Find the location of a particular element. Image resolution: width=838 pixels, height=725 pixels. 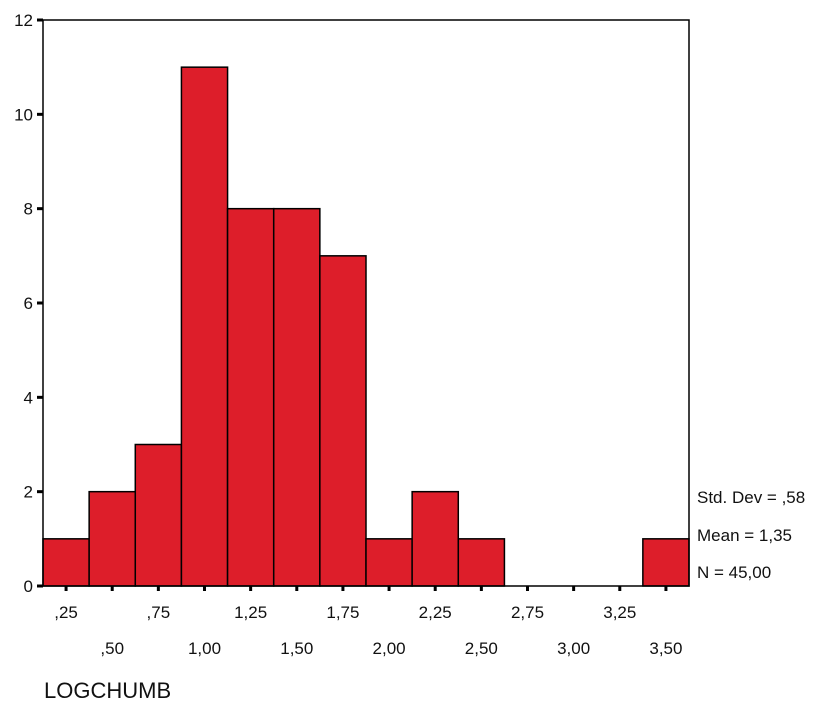

x-tick-label-10: 2,75 is located at coordinates (527, 612).